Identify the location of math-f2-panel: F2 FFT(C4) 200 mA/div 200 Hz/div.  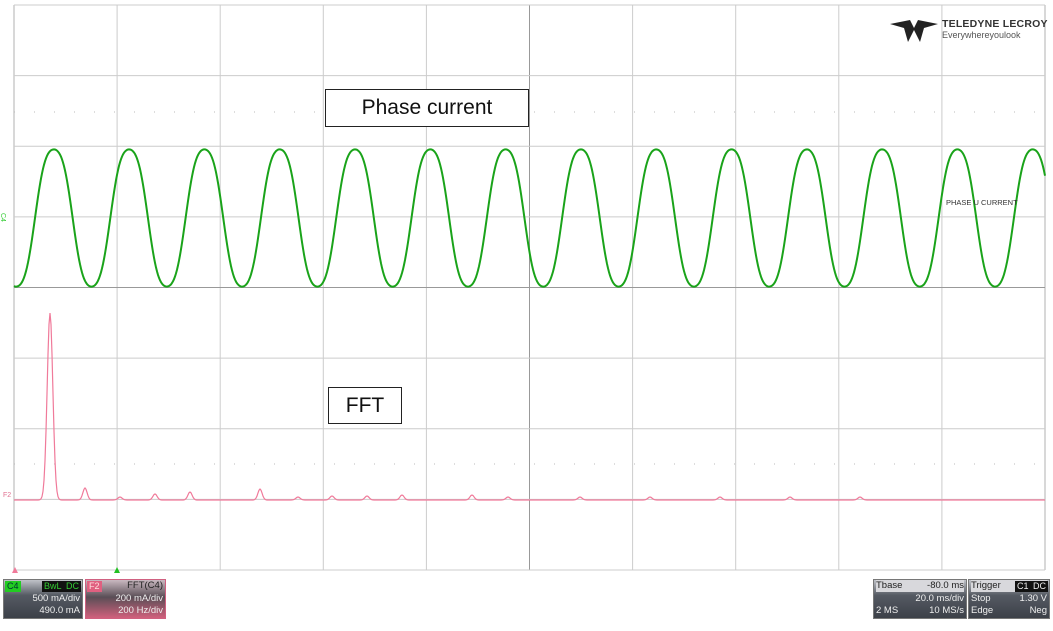
(125, 599).